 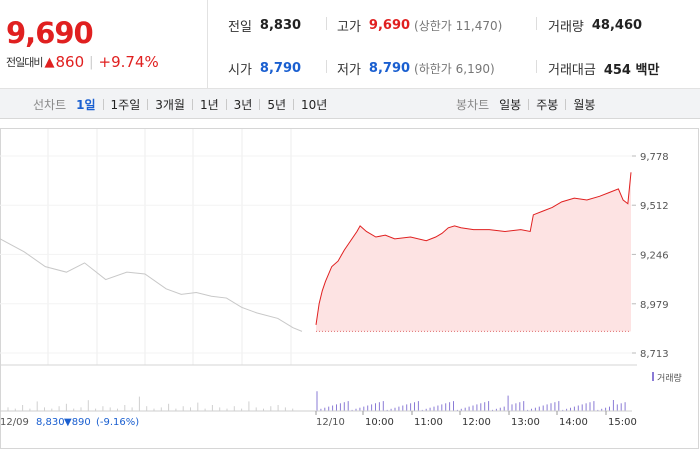 What do you see at coordinates (654, 206) in the screenshot?
I see `y-tick-label: 9,512` at bounding box center [654, 206].